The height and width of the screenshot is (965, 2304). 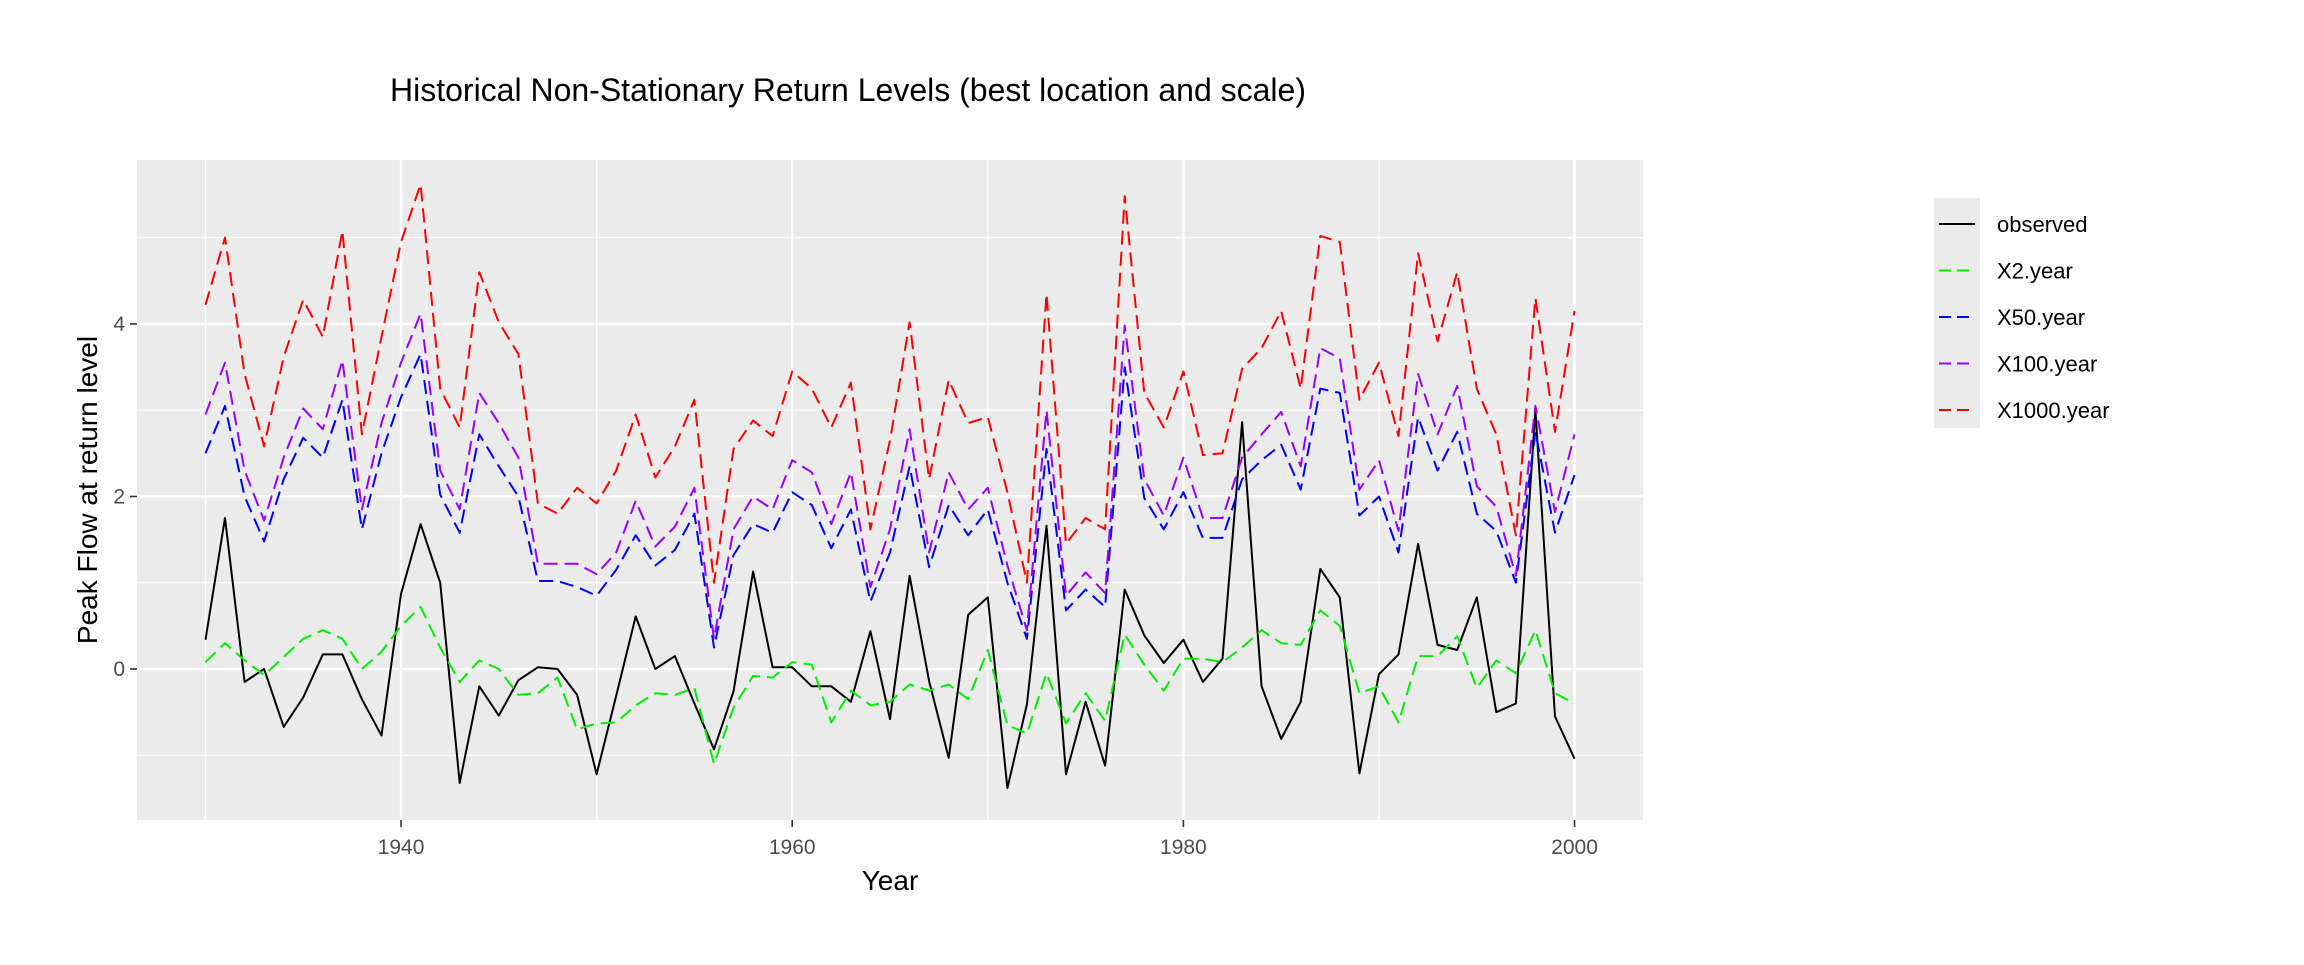 I want to click on y-tick-label: 0, so click(x=119, y=669).